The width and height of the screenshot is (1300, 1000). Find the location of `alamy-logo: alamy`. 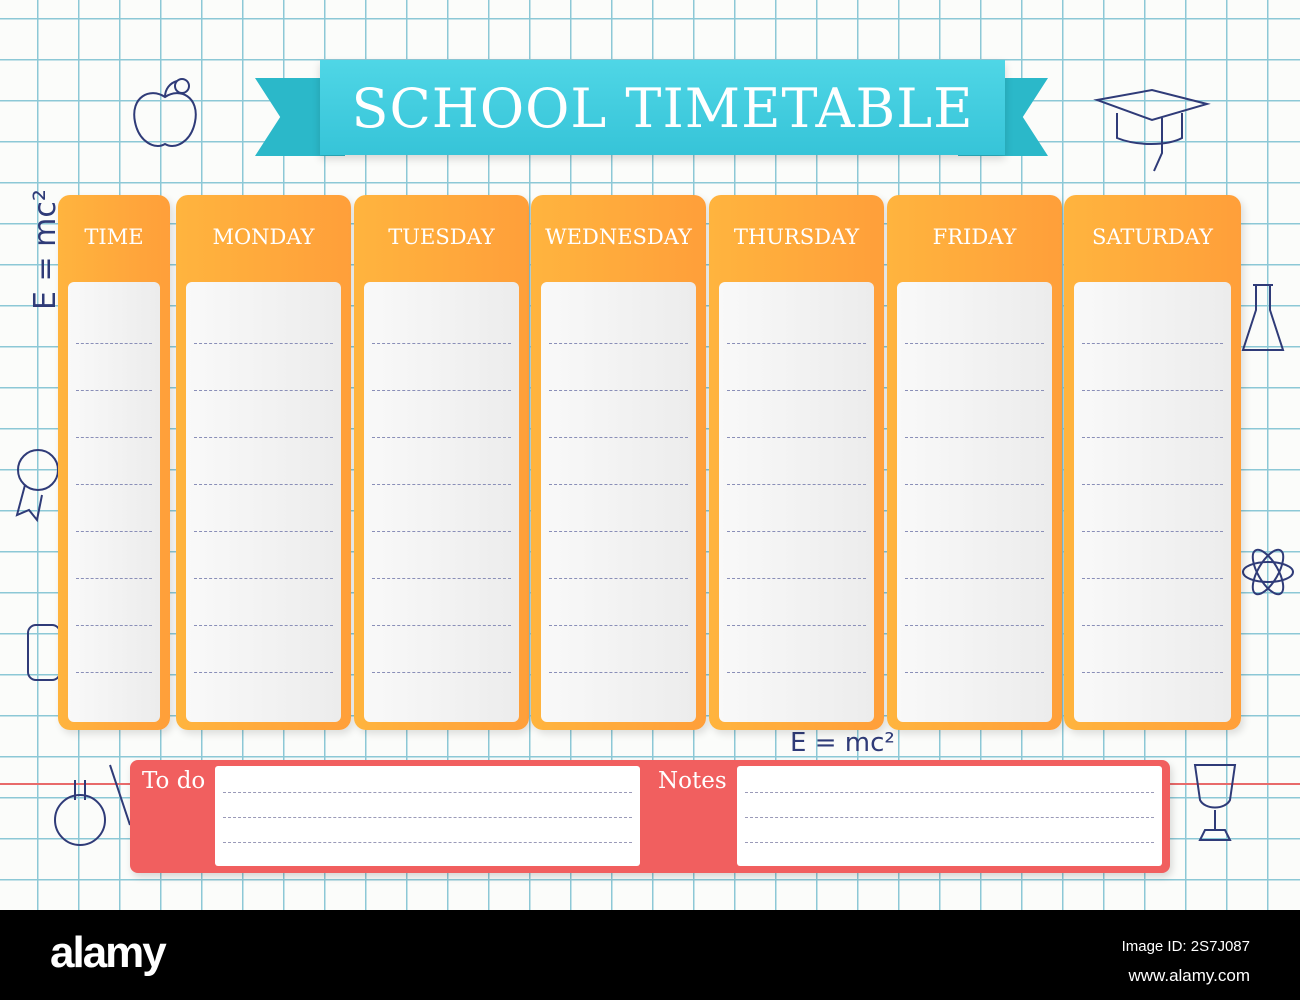

alamy-logo: alamy is located at coordinates (108, 952).